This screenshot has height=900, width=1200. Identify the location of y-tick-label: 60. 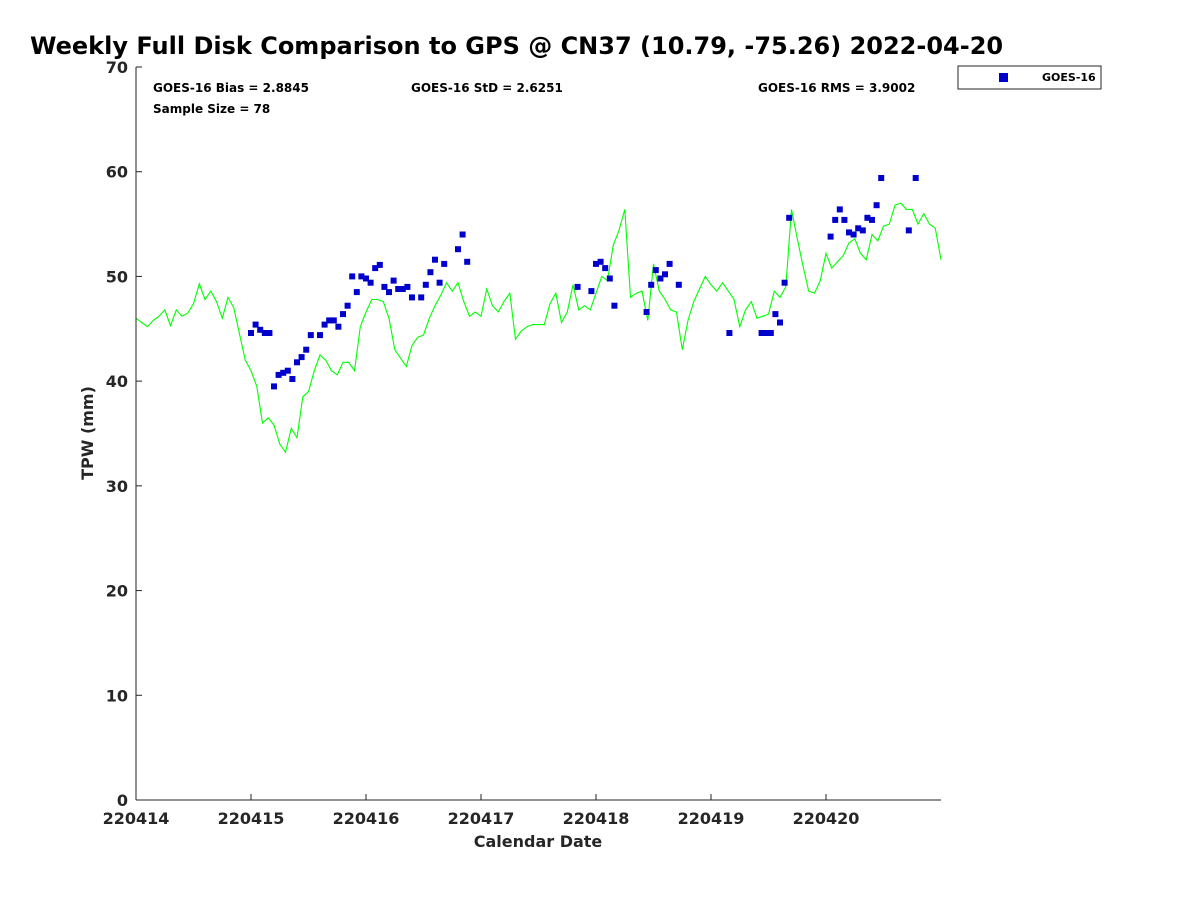
(117, 172).